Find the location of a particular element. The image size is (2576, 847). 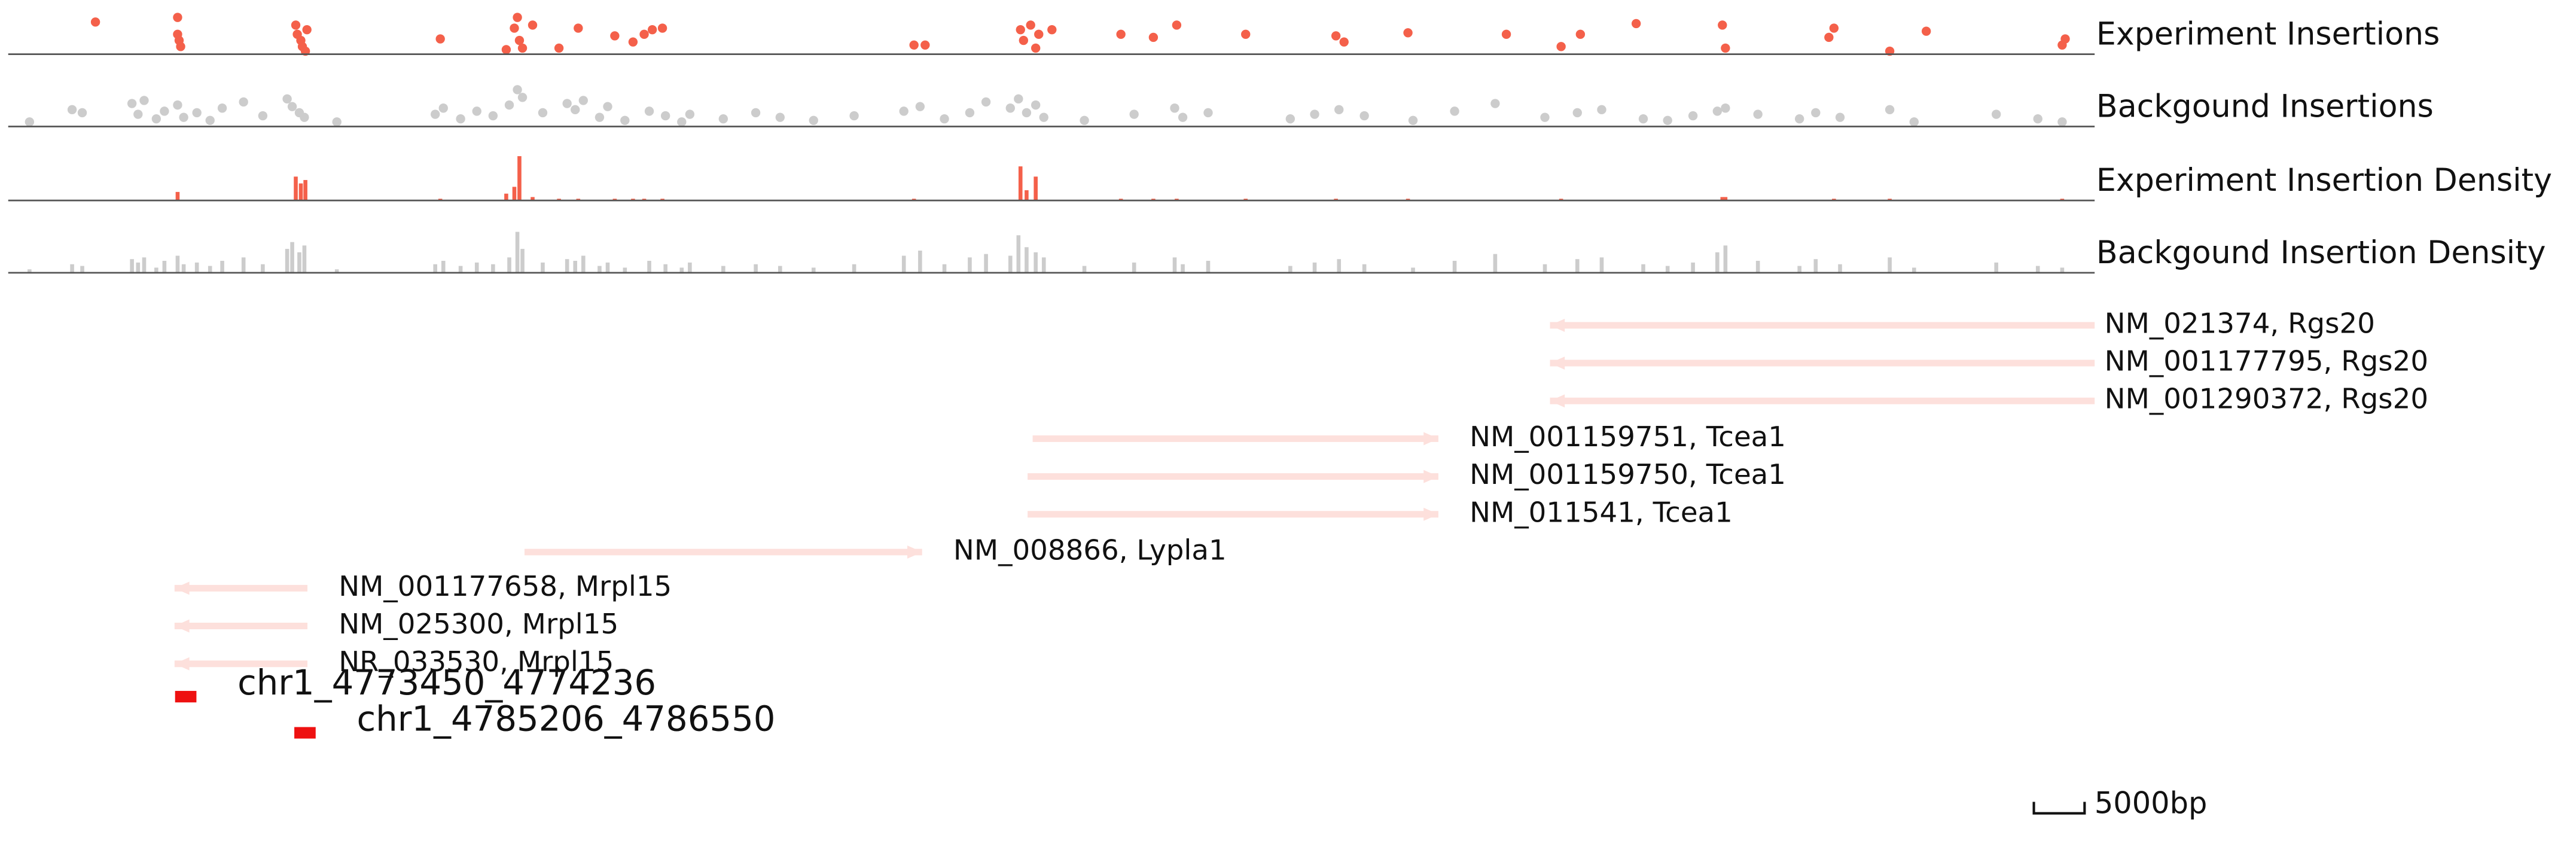

peak-label: chr1_4773450_4774236 is located at coordinates (446, 682).